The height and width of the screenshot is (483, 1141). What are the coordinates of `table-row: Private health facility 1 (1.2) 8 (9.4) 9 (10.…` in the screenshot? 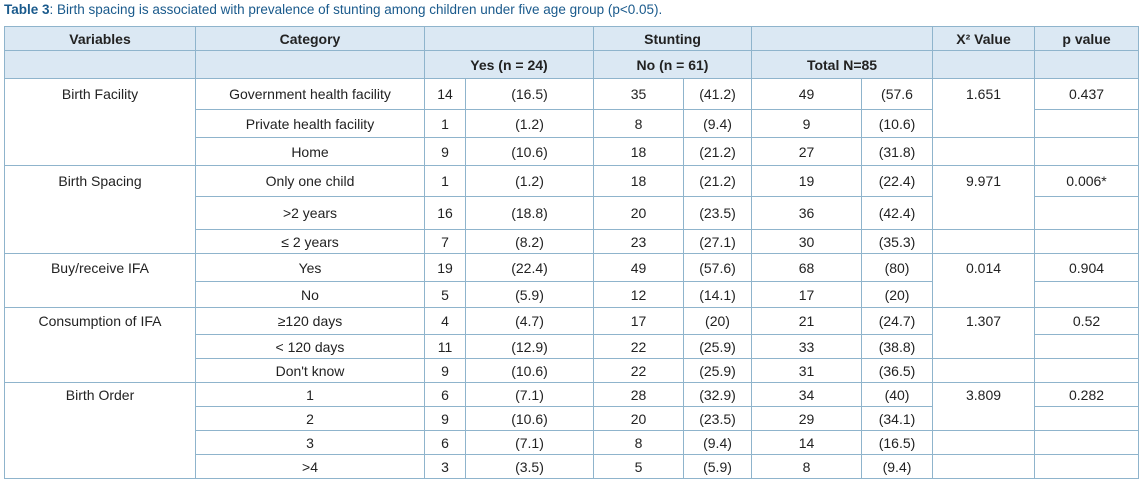 It's located at (572, 123).